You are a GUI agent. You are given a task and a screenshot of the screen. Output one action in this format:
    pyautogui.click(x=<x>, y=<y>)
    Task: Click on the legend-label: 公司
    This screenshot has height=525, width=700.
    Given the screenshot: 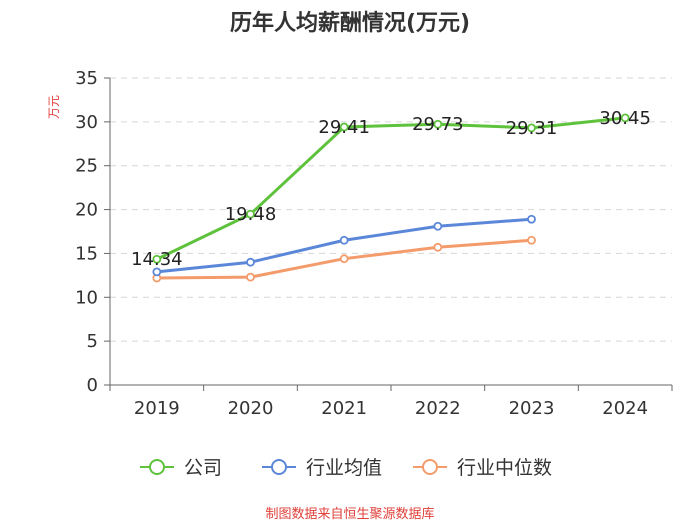 What is the action you would take?
    pyautogui.click(x=203, y=468)
    